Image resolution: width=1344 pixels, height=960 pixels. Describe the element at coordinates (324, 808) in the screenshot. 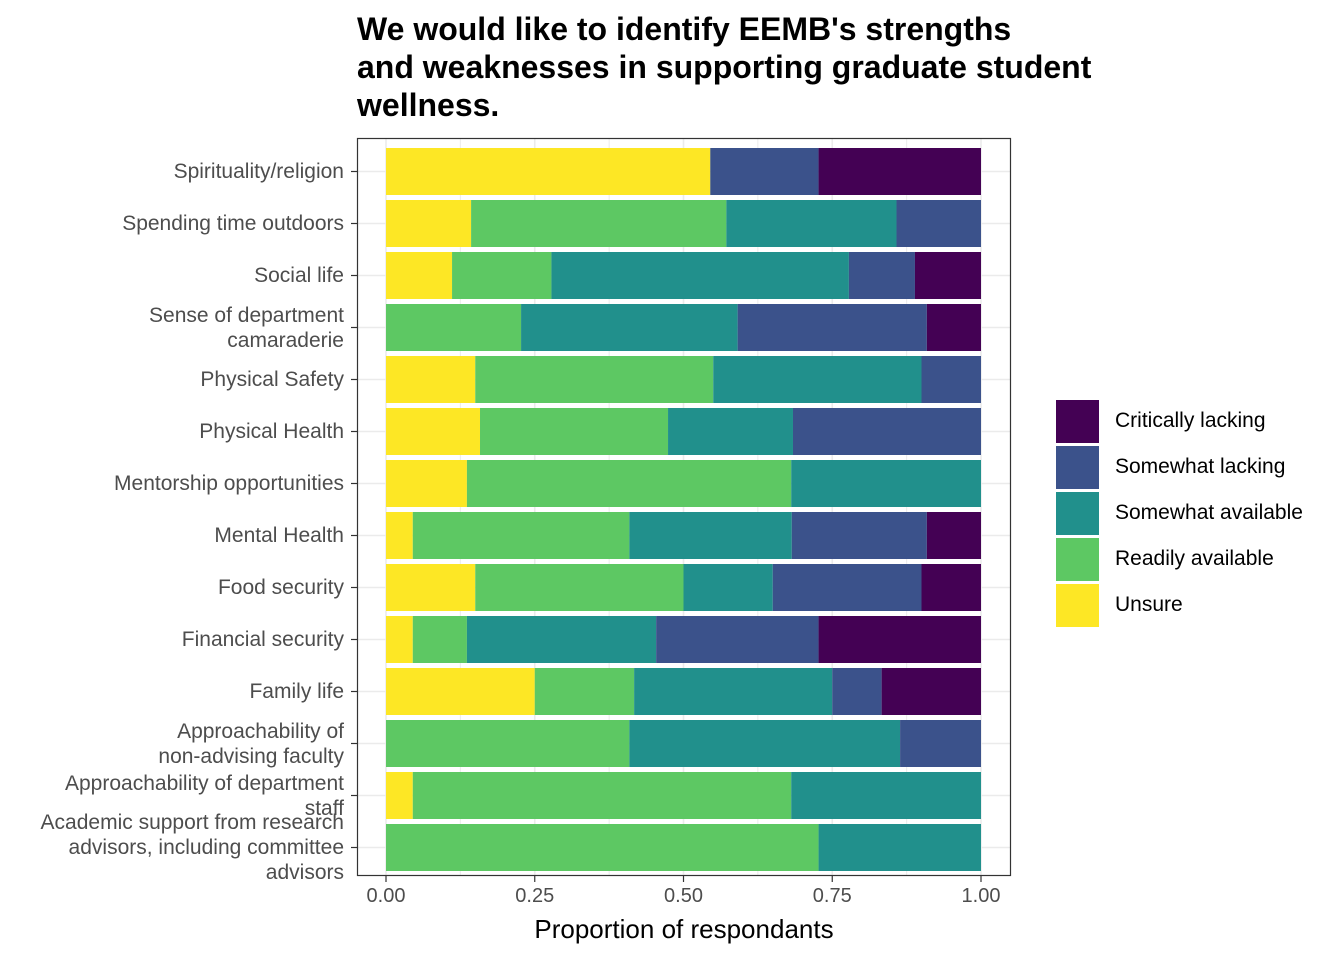

I see `y-tick-label-line: staff` at that location.